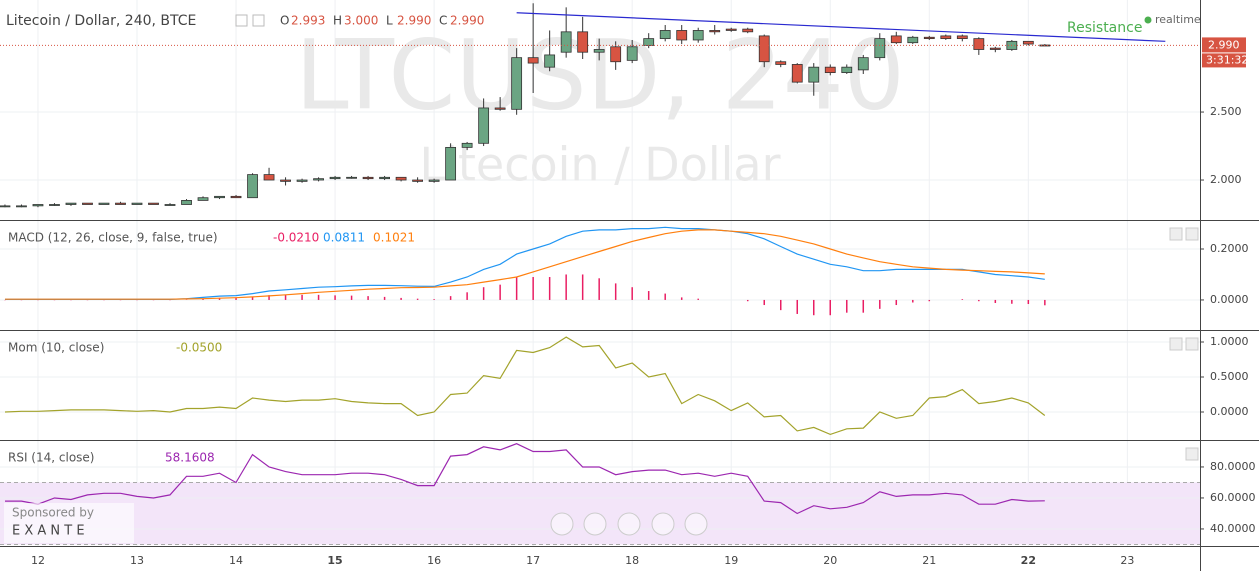 This screenshot has width=1259, height=571. What do you see at coordinates (1229, 248) in the screenshot?
I see `y-tick-label: 0.2000` at bounding box center [1229, 248].